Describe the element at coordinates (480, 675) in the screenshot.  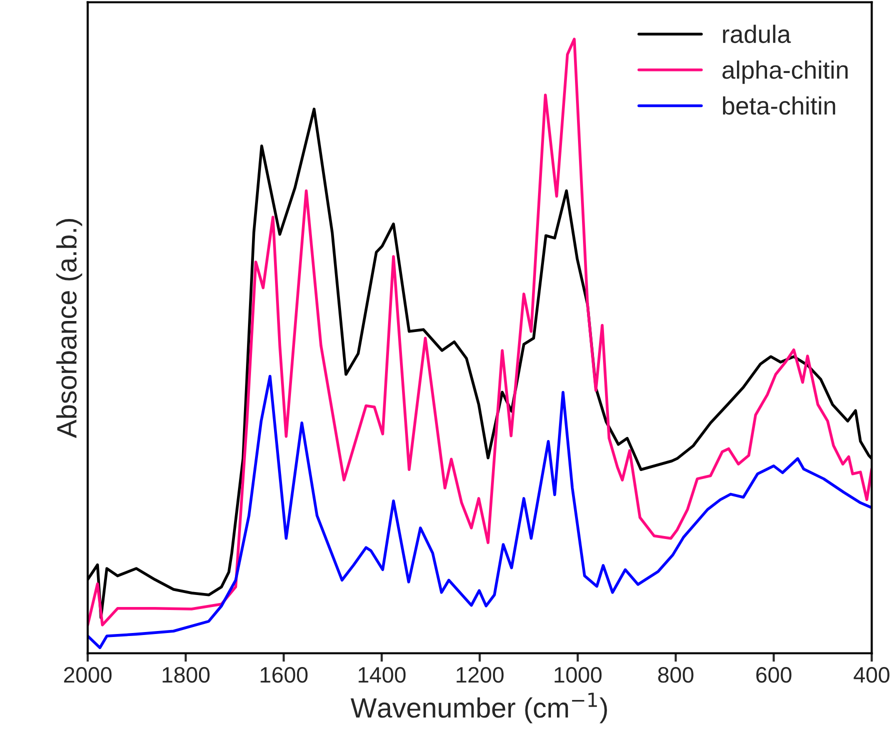
I see `x-tick-label: 1200` at that location.